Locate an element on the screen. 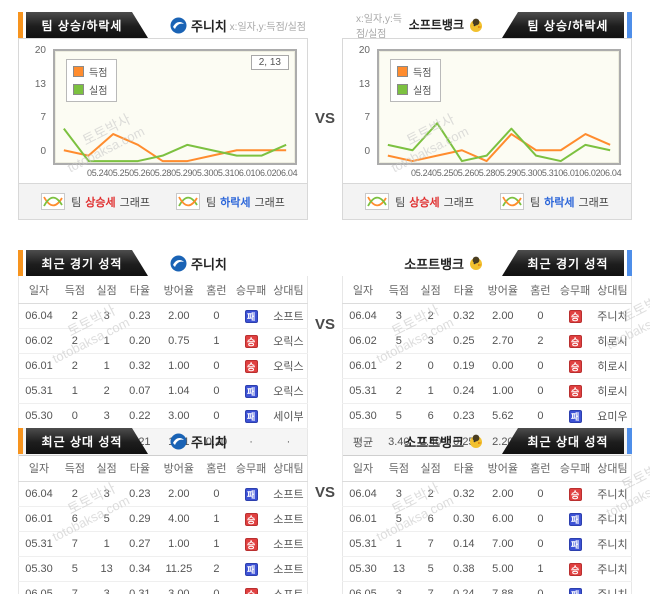  x-tick-label: 06.02 is located at coordinates (590, 173).